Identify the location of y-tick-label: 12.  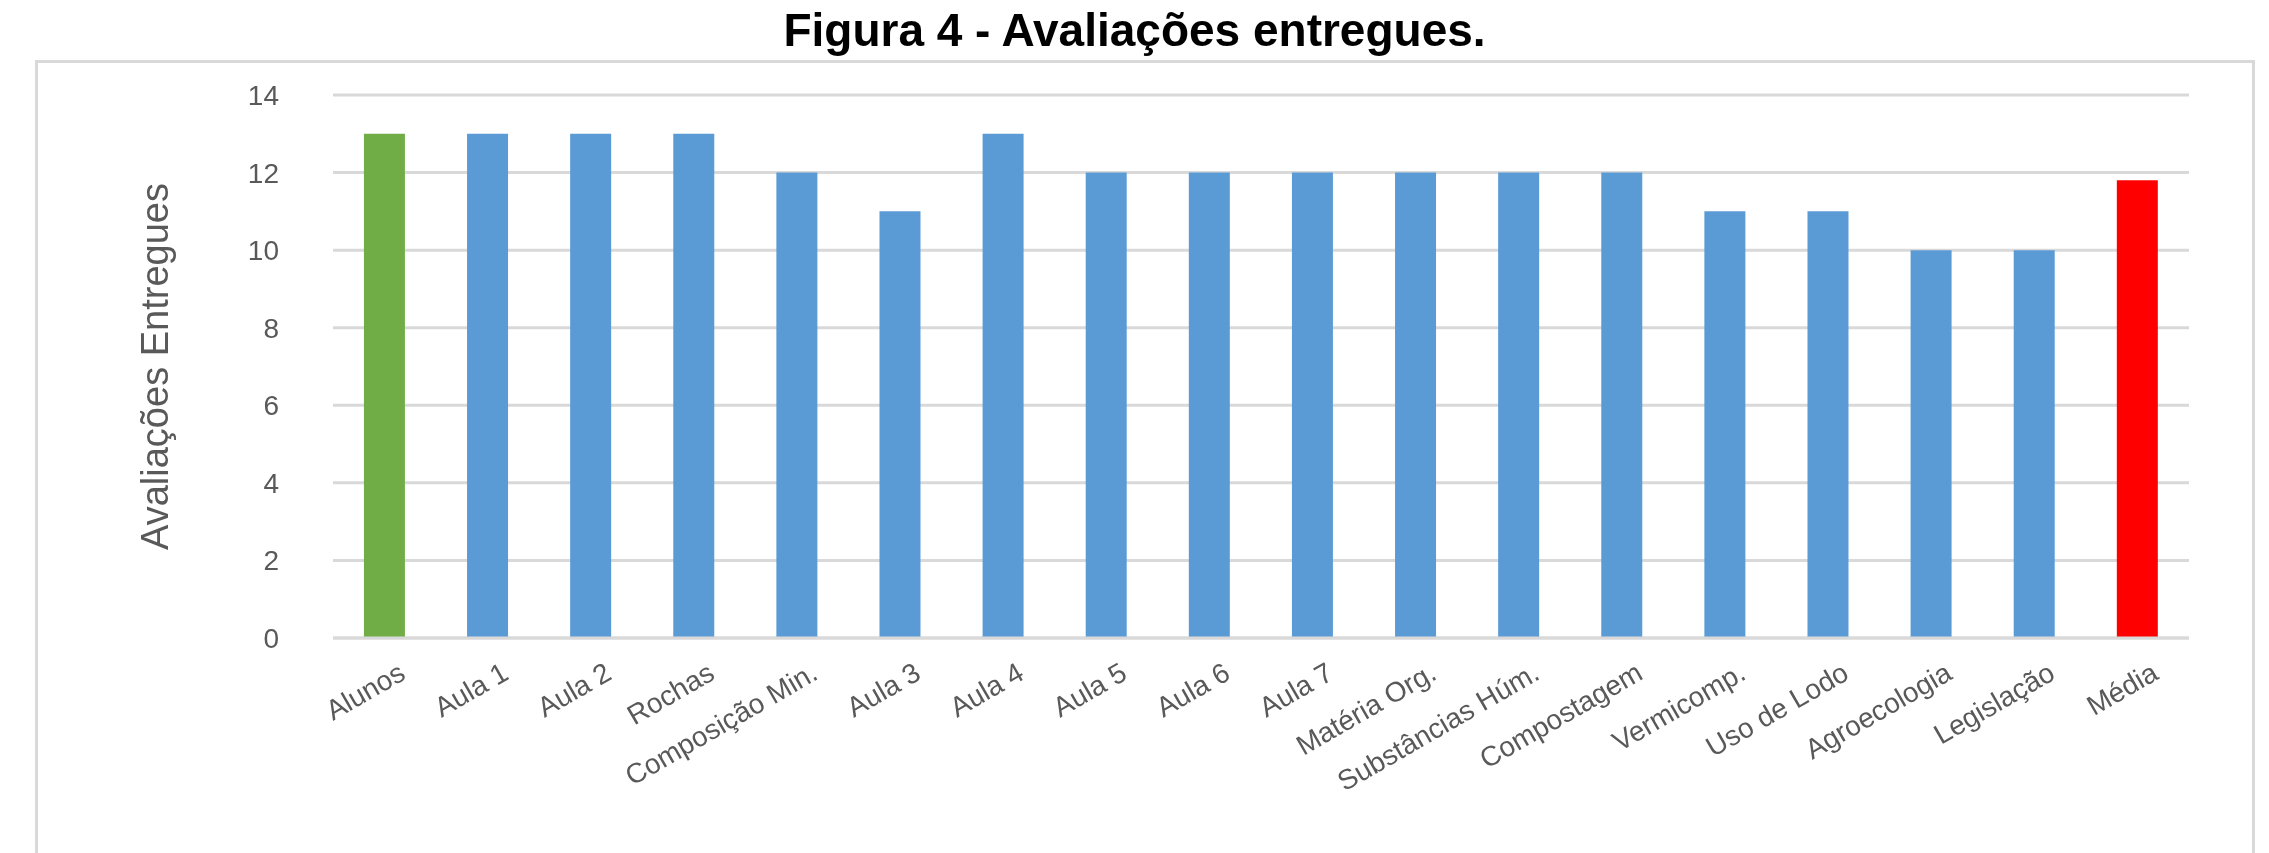
(263, 173).